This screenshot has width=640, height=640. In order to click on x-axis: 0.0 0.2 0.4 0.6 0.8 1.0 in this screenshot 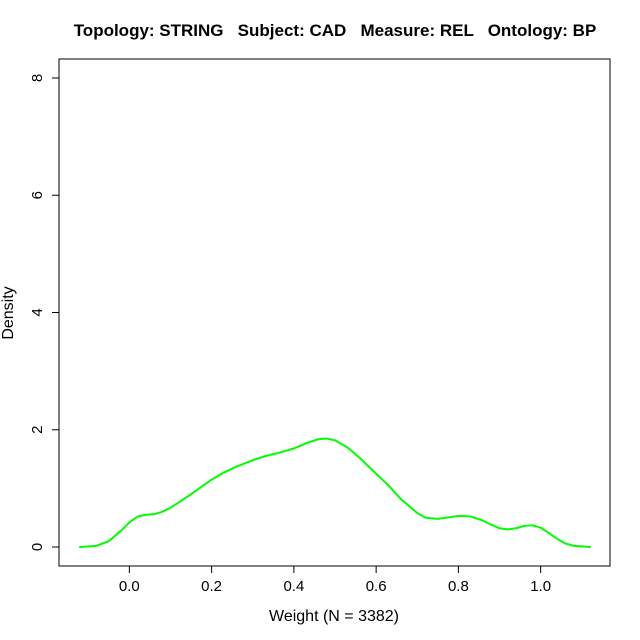, I will do `click(335, 580)`.